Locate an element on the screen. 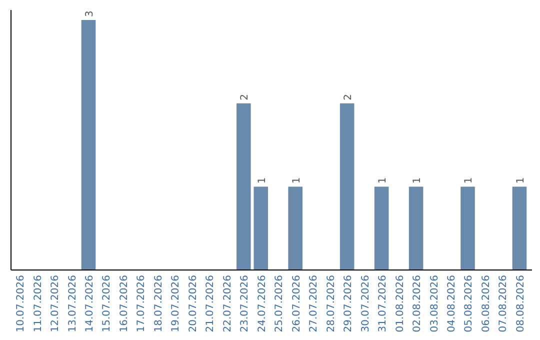  x-tick-label: 19.07.2026 is located at coordinates (176, 303).